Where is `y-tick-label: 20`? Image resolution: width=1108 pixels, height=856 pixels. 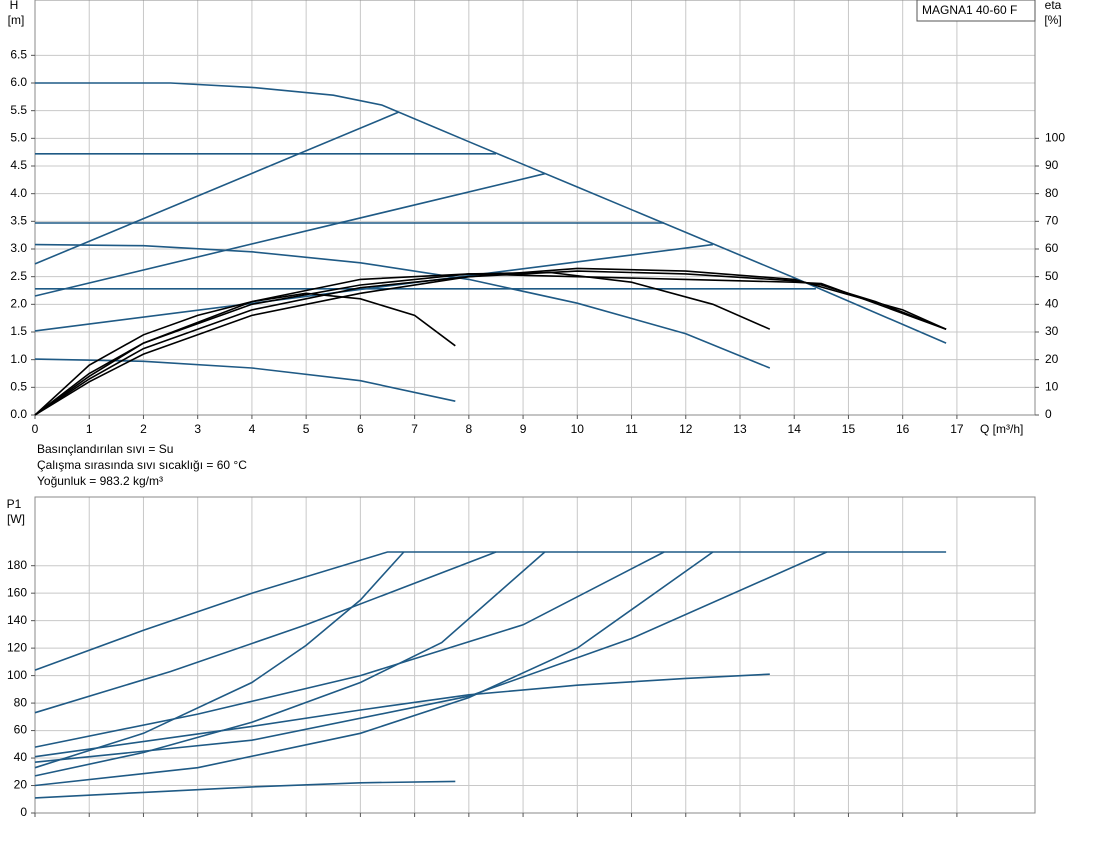 y-tick-label: 20 is located at coordinates (21, 785).